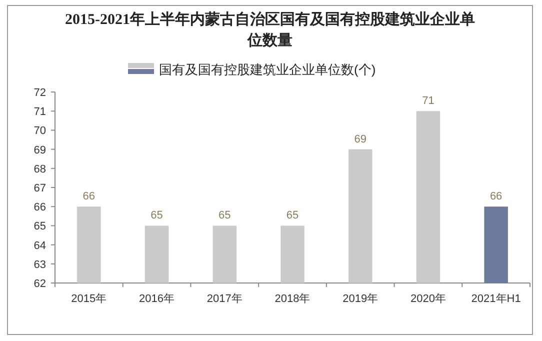 This screenshot has width=542, height=341. I want to click on data-label: 69, so click(360, 139).